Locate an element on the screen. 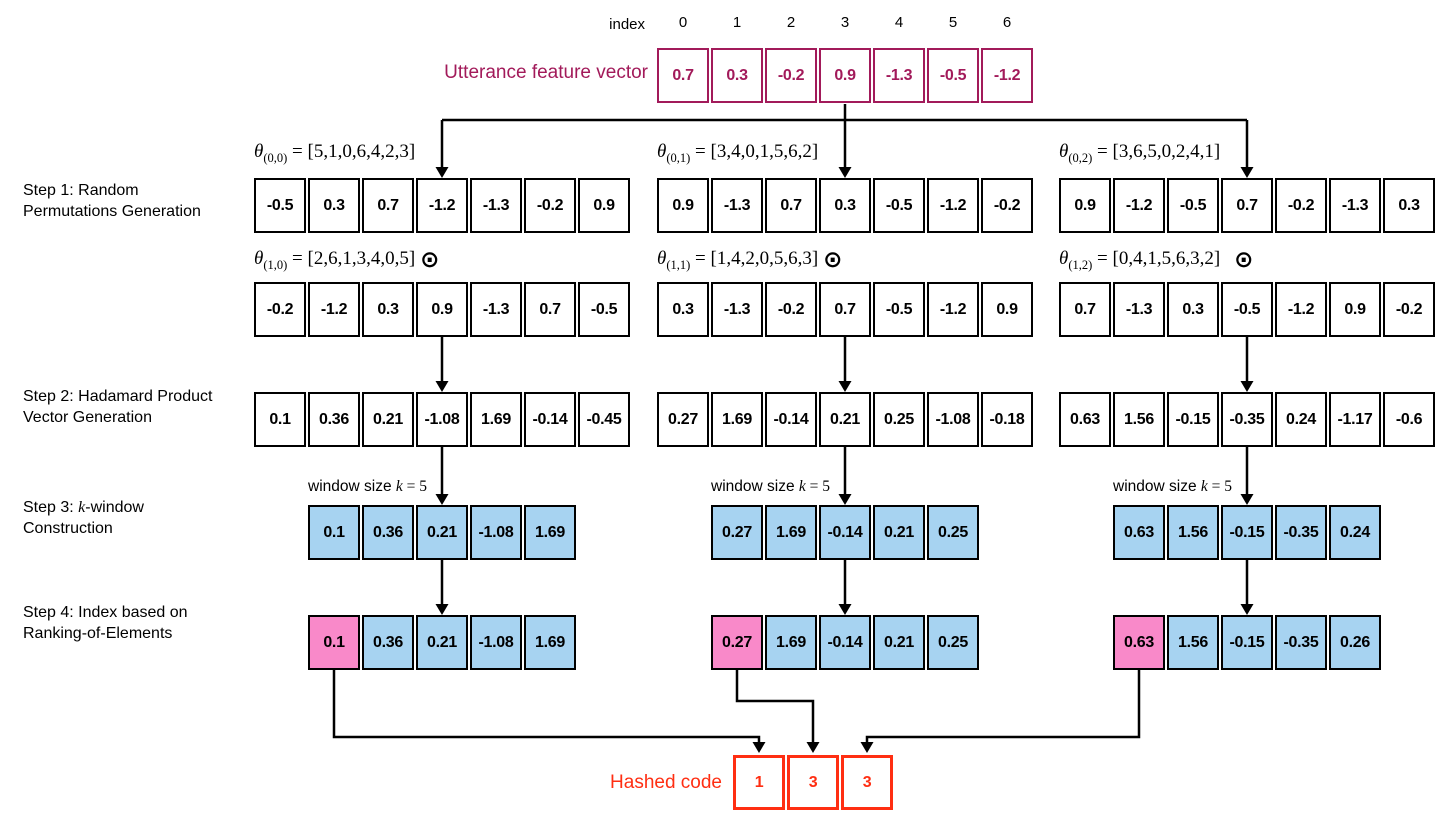 The width and height of the screenshot is (1447, 818). vector-cell: 1.69 is located at coordinates (496, 419).